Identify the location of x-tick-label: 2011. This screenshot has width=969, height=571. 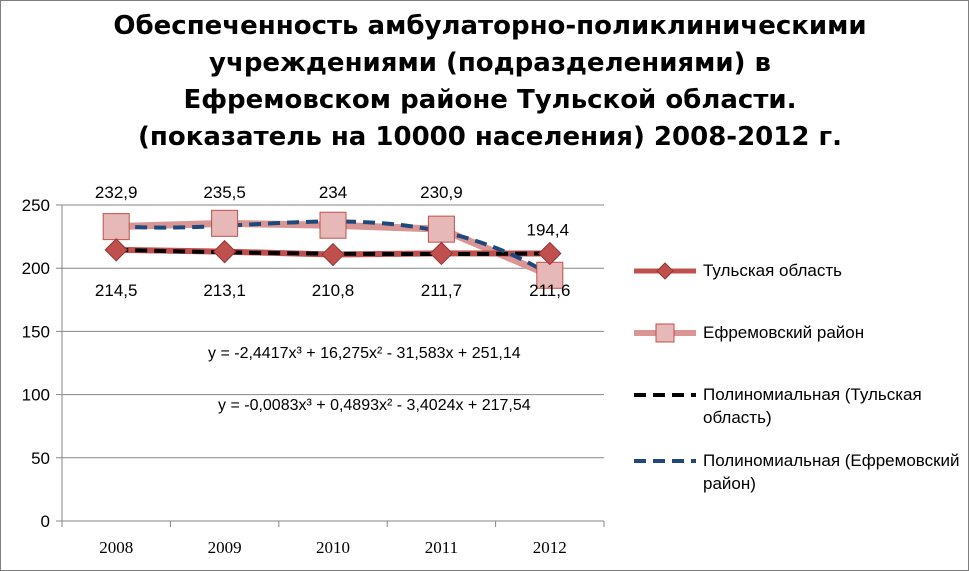
(441, 547).